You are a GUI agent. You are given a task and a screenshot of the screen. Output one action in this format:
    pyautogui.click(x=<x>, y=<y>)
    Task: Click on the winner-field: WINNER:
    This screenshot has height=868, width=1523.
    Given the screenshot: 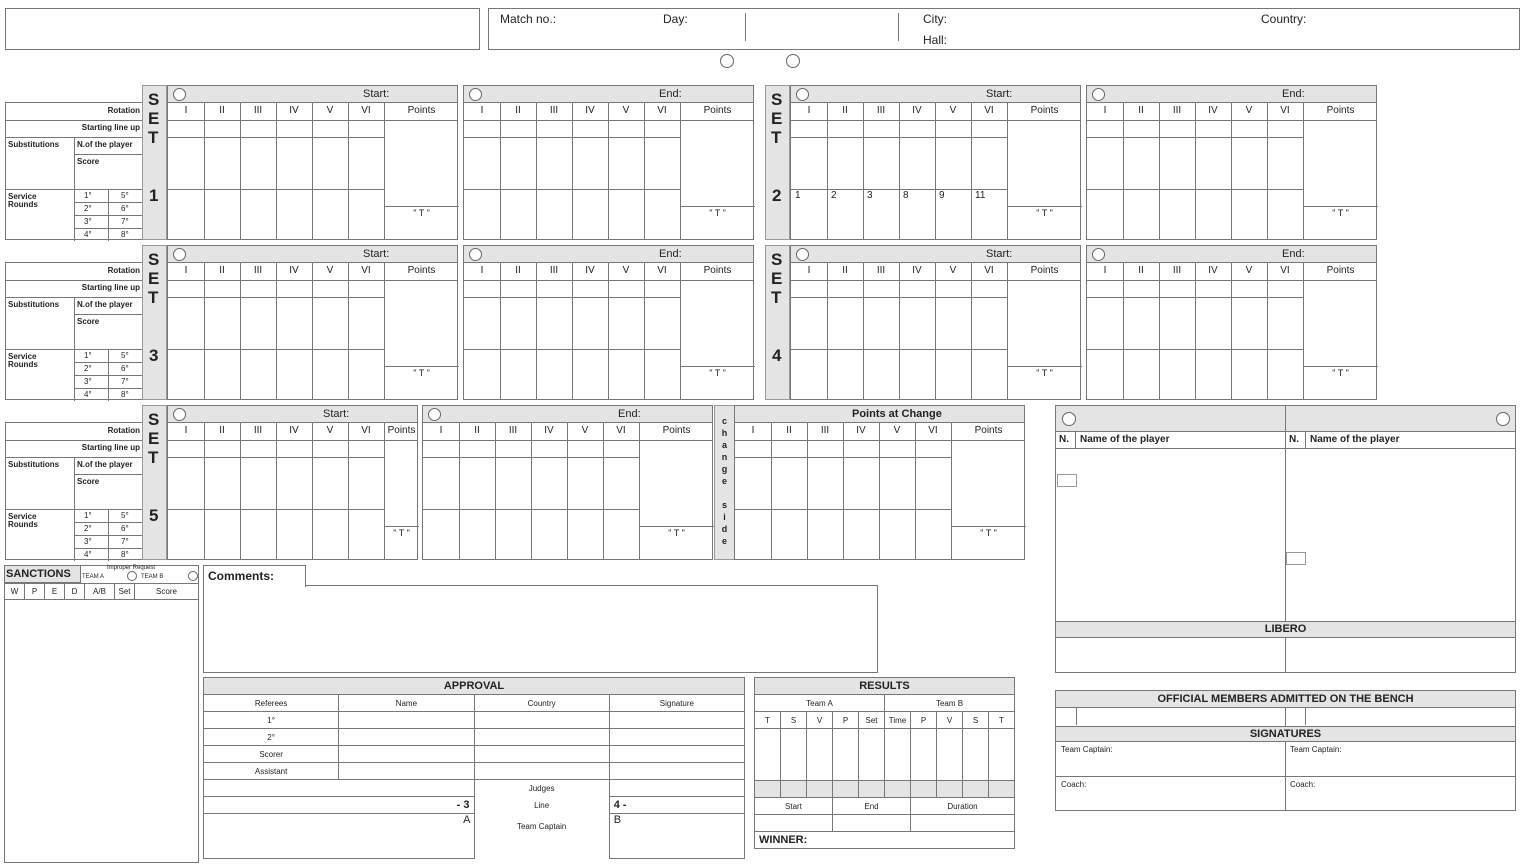 What is the action you would take?
    pyautogui.click(x=884, y=840)
    